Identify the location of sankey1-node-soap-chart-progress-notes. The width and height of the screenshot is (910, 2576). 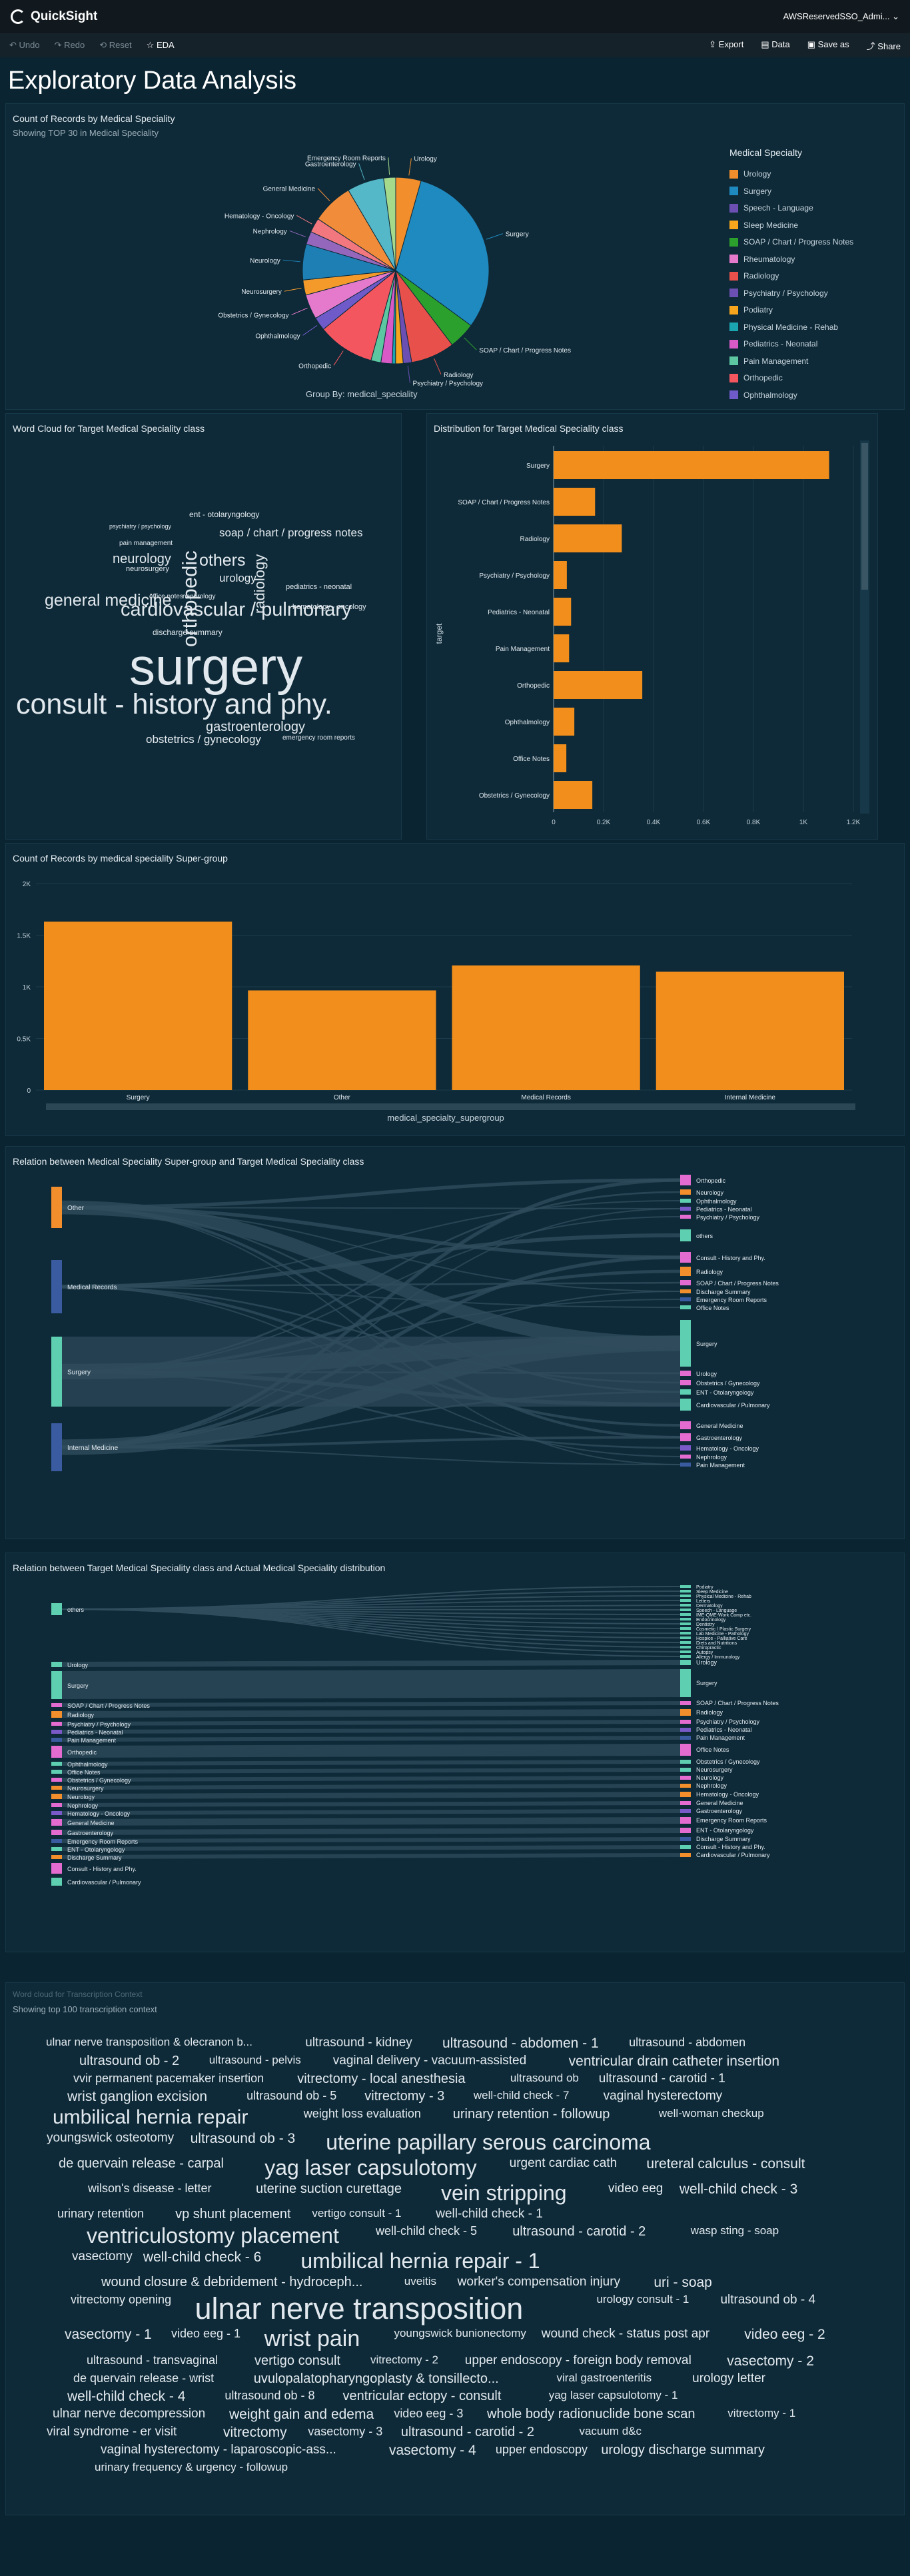
(685, 1283).